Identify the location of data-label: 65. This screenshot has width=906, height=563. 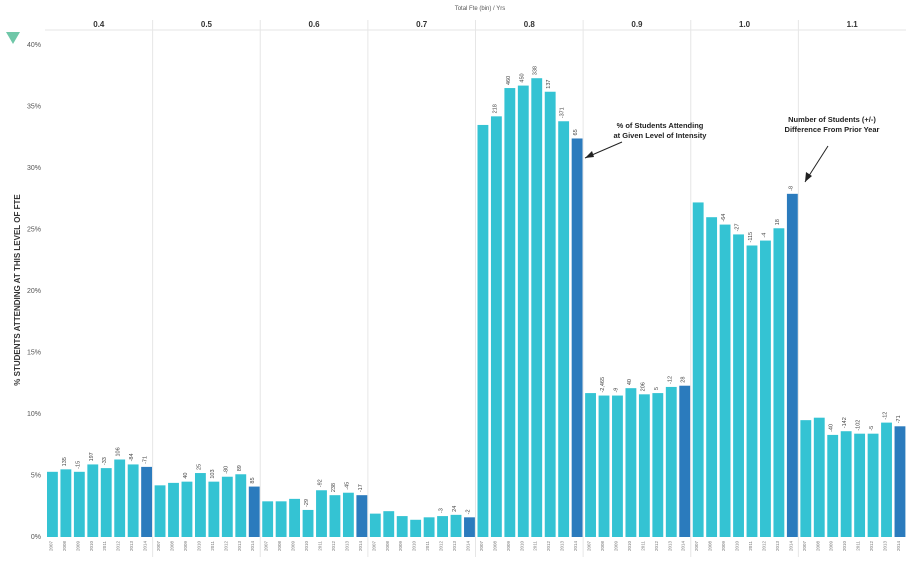
(576, 132).